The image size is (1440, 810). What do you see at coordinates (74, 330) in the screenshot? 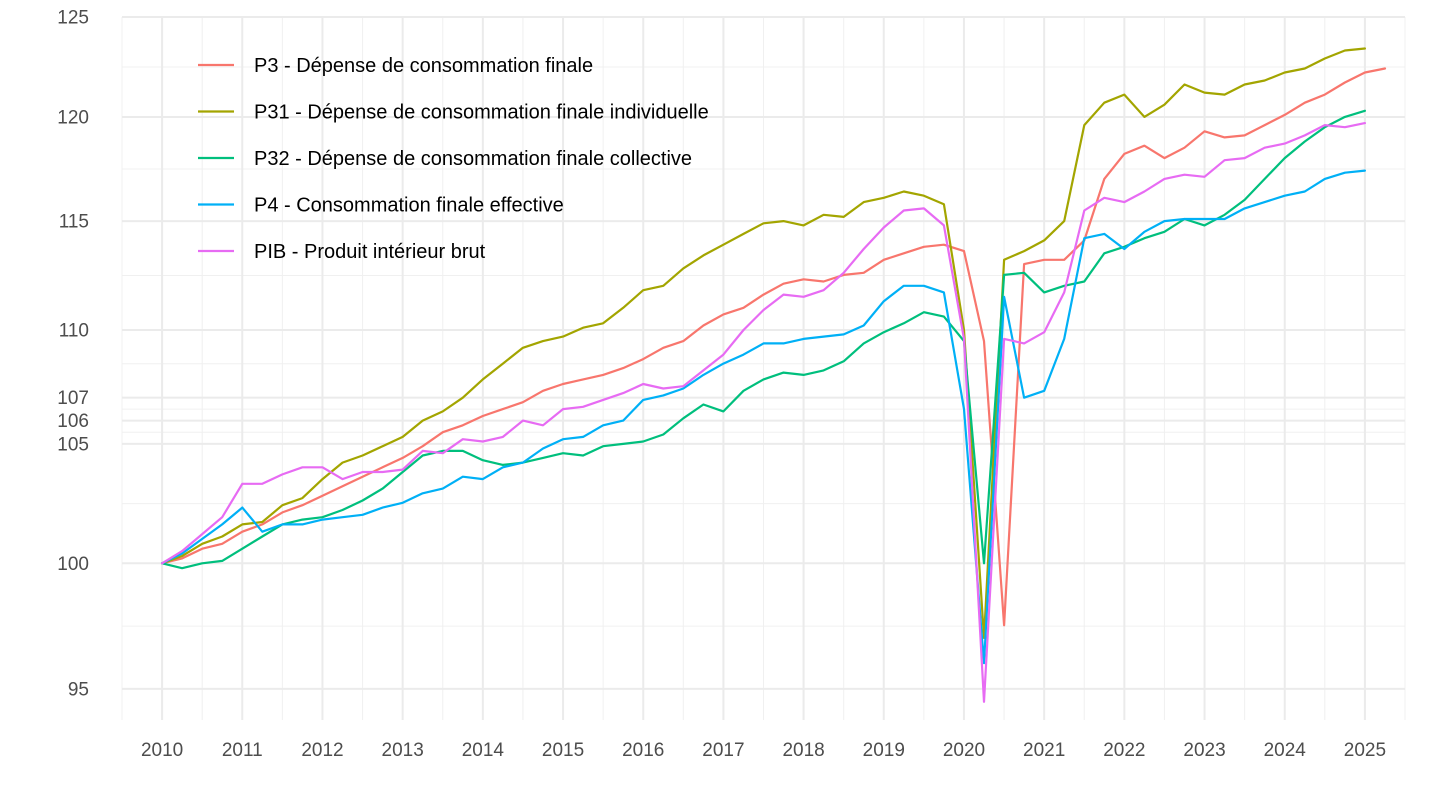
I see `y-tick-label: 110` at bounding box center [74, 330].